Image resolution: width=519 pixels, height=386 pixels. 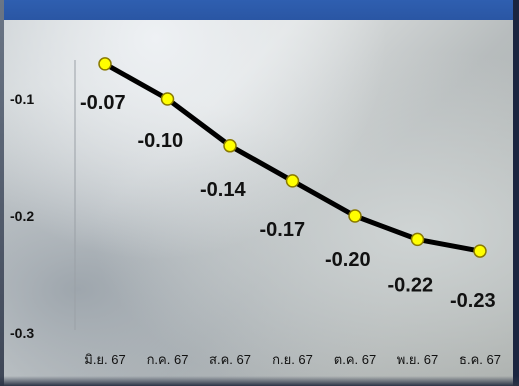 I want to click on x-tick-label: ก.ย. 67, so click(x=292, y=359).